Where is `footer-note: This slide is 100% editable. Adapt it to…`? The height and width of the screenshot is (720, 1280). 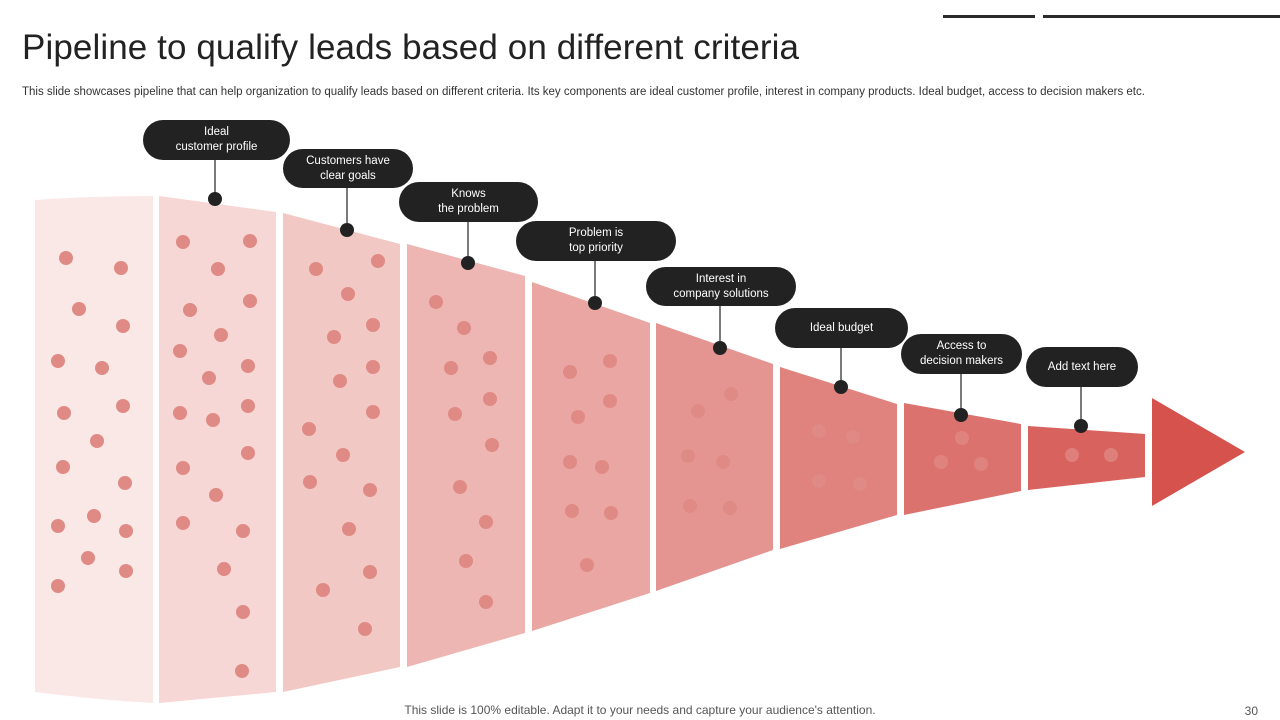 footer-note: This slide is 100% editable. Adapt it to… is located at coordinates (640, 710).